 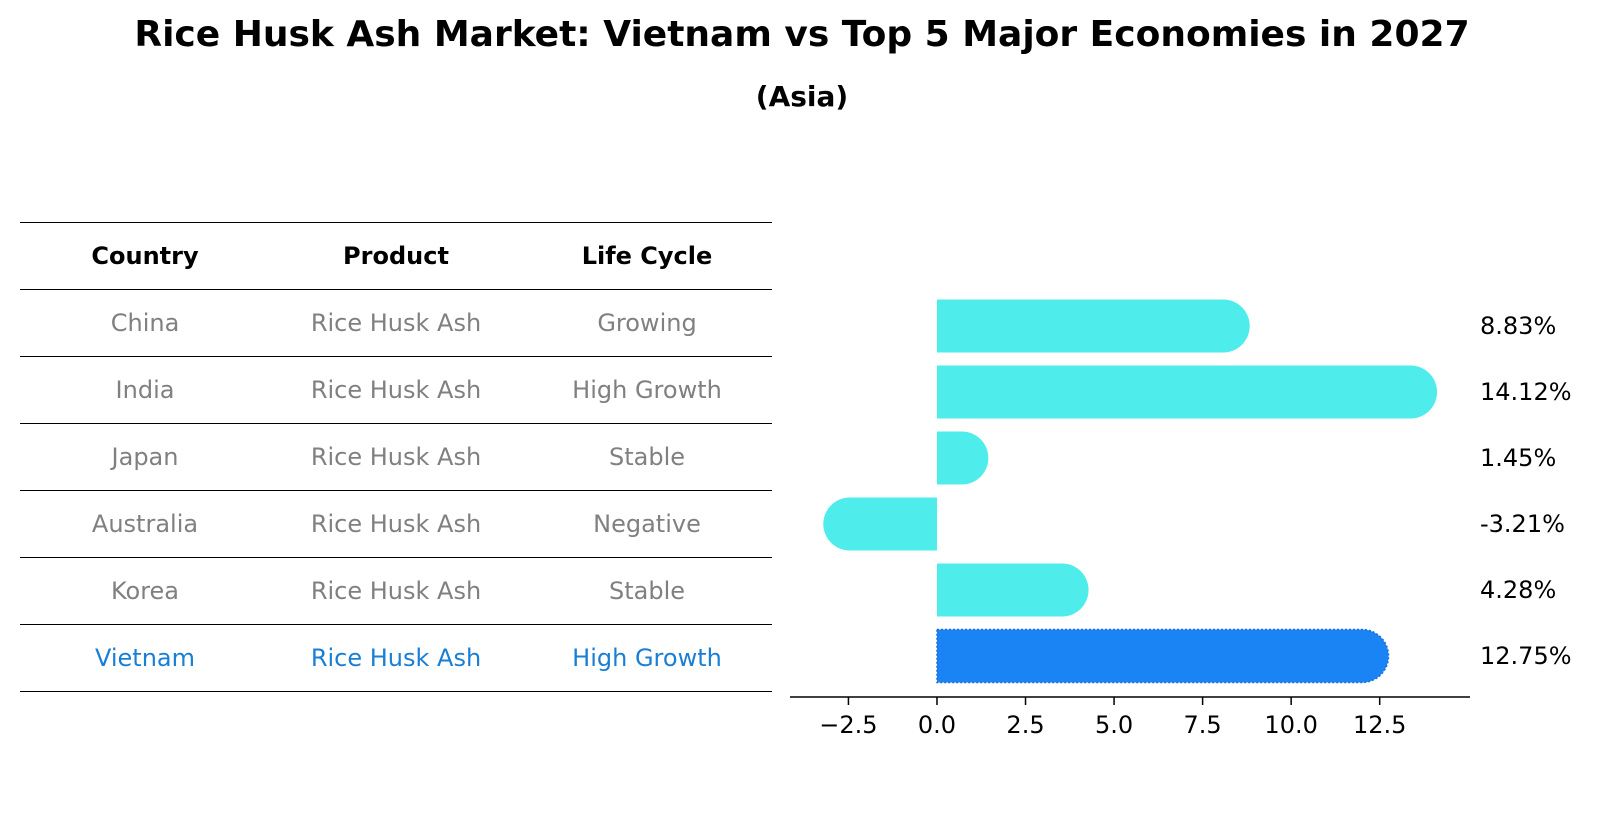 I want to click on bar-japan, so click(x=962, y=458).